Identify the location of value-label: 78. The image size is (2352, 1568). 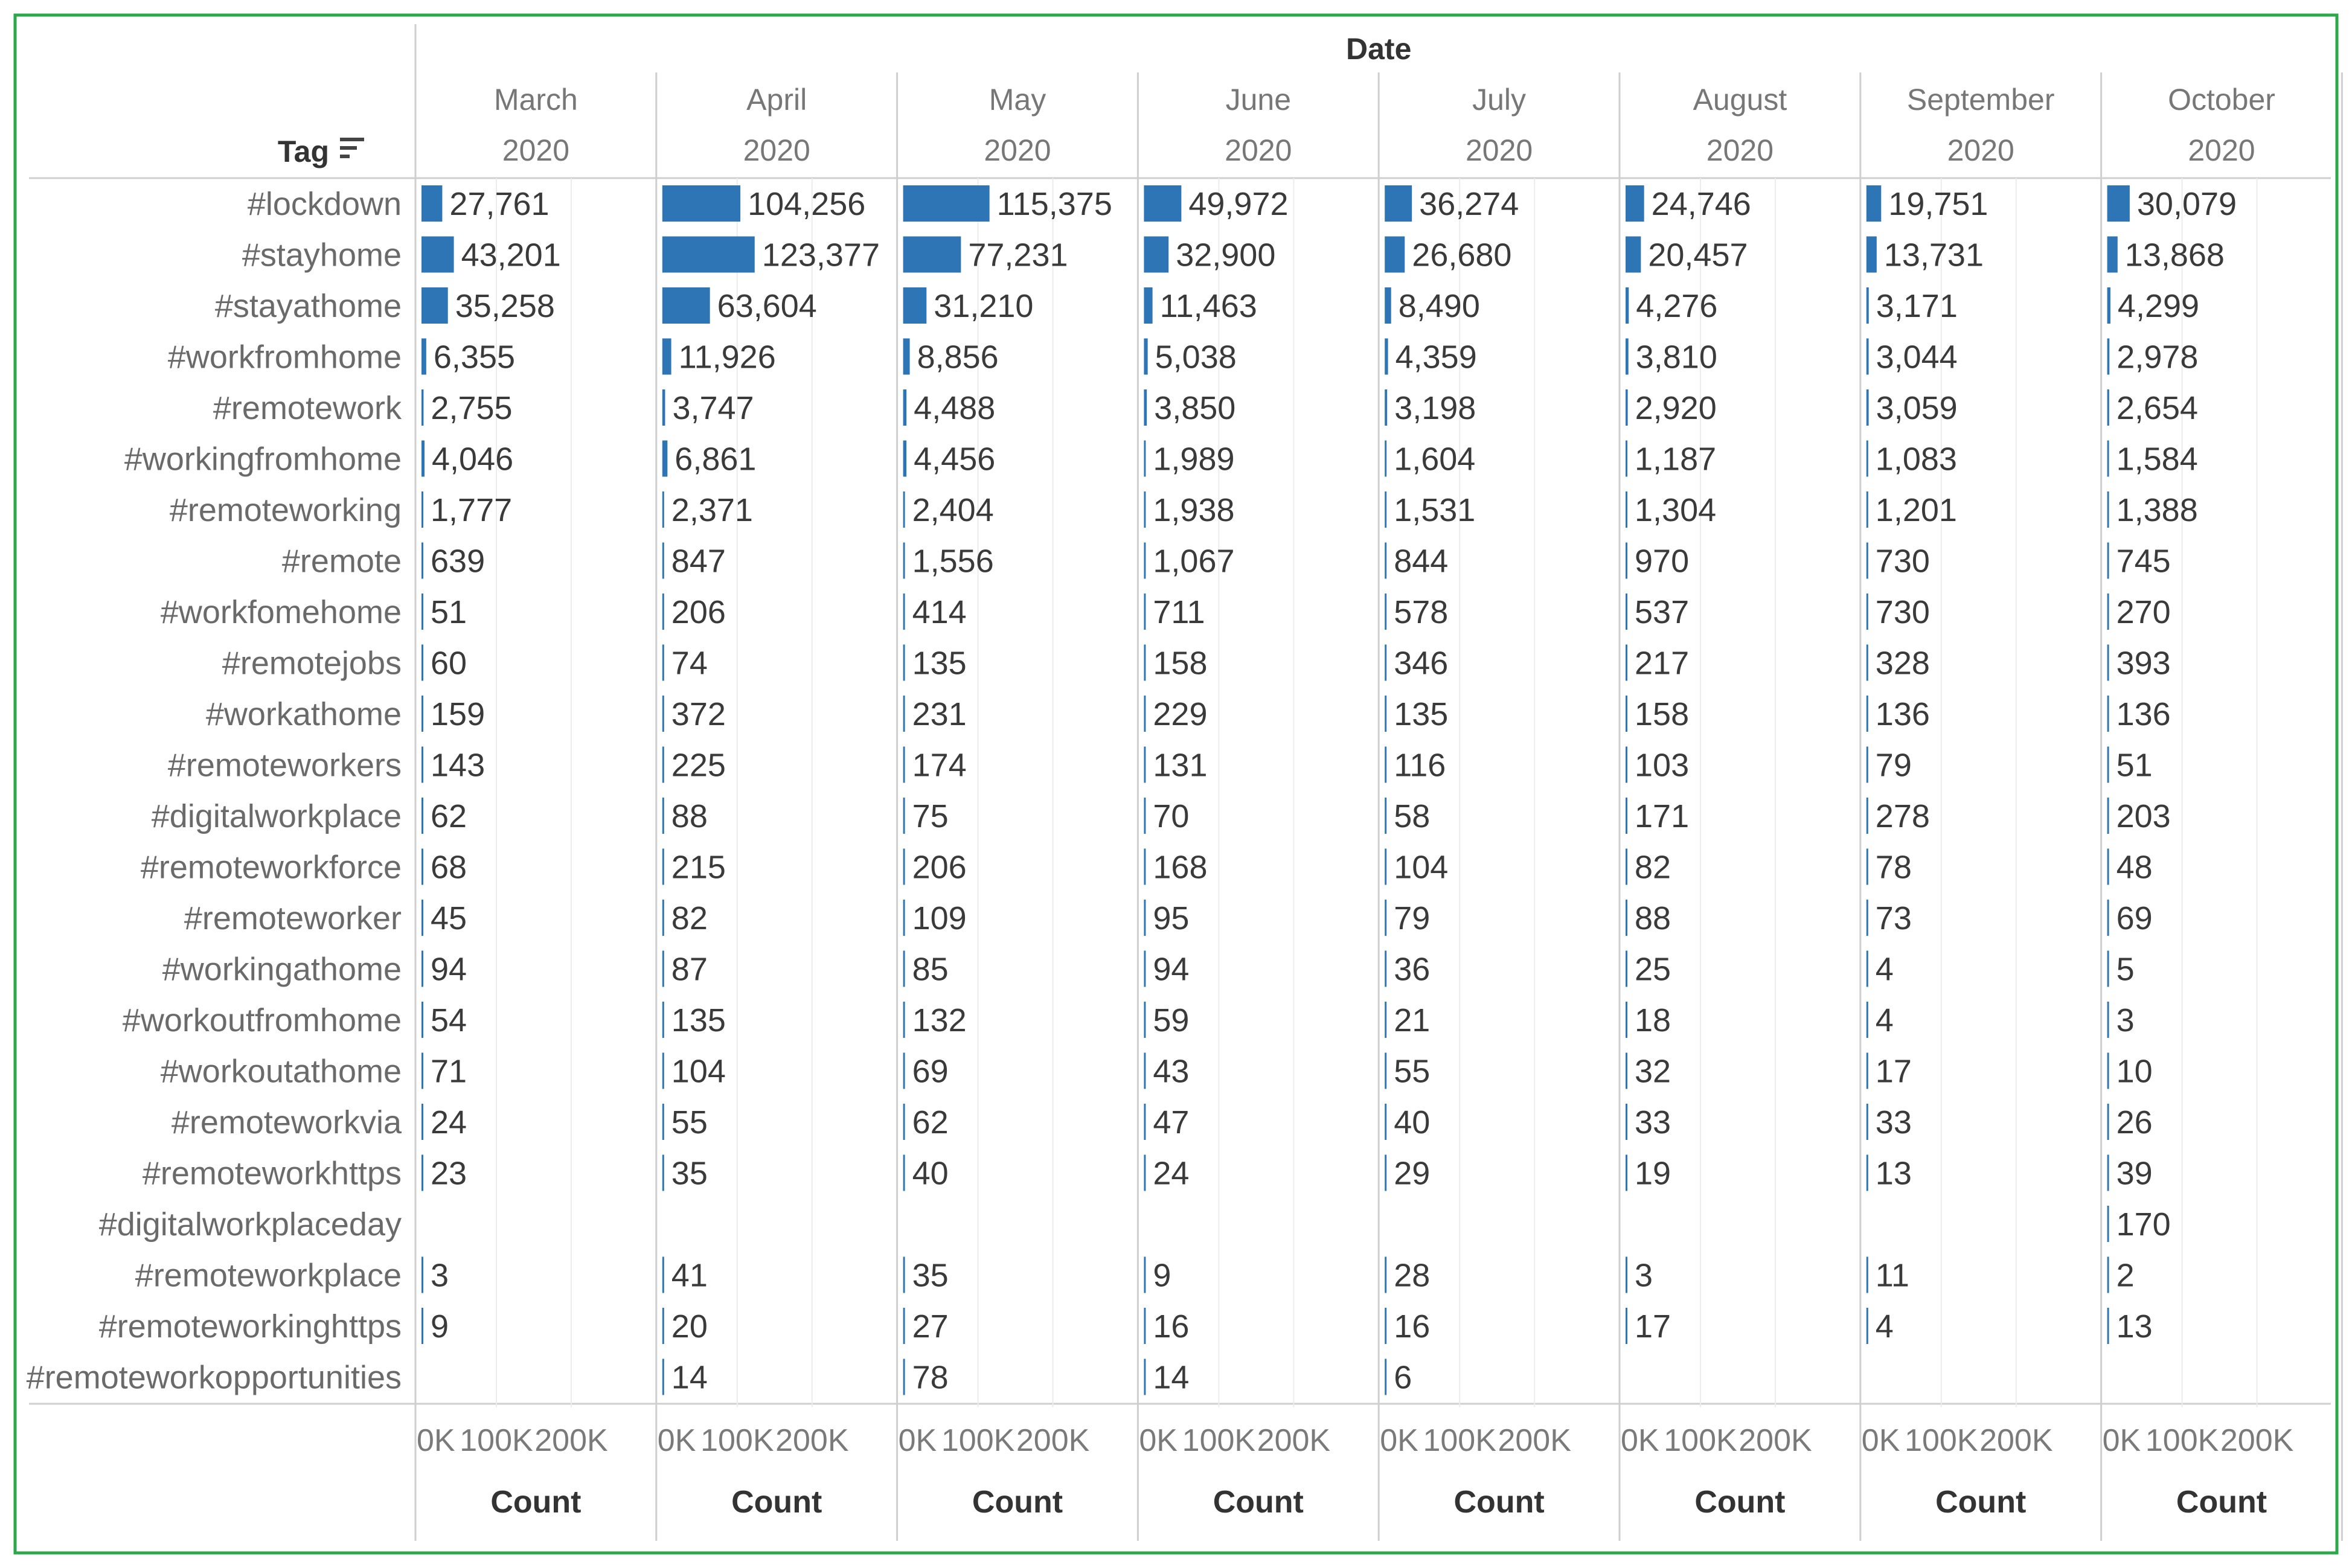
(1894, 868).